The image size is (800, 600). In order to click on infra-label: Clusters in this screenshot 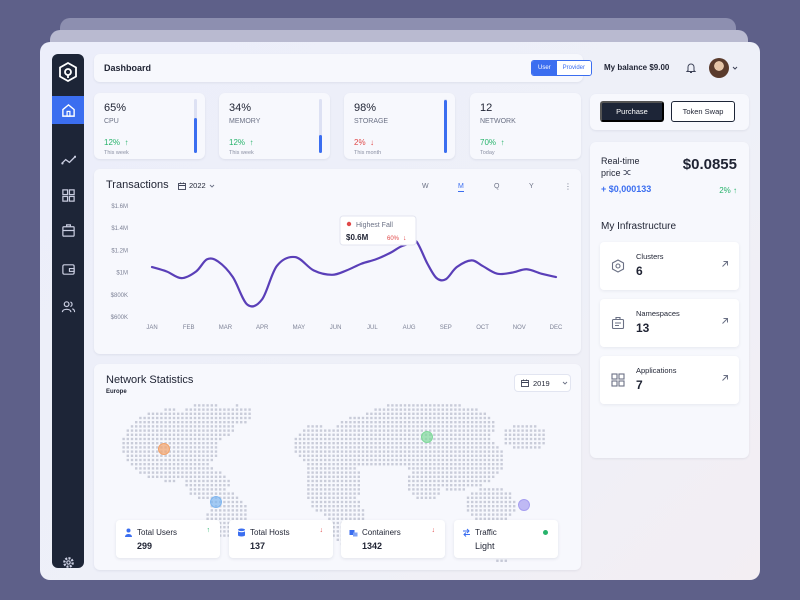, I will do `click(650, 256)`.